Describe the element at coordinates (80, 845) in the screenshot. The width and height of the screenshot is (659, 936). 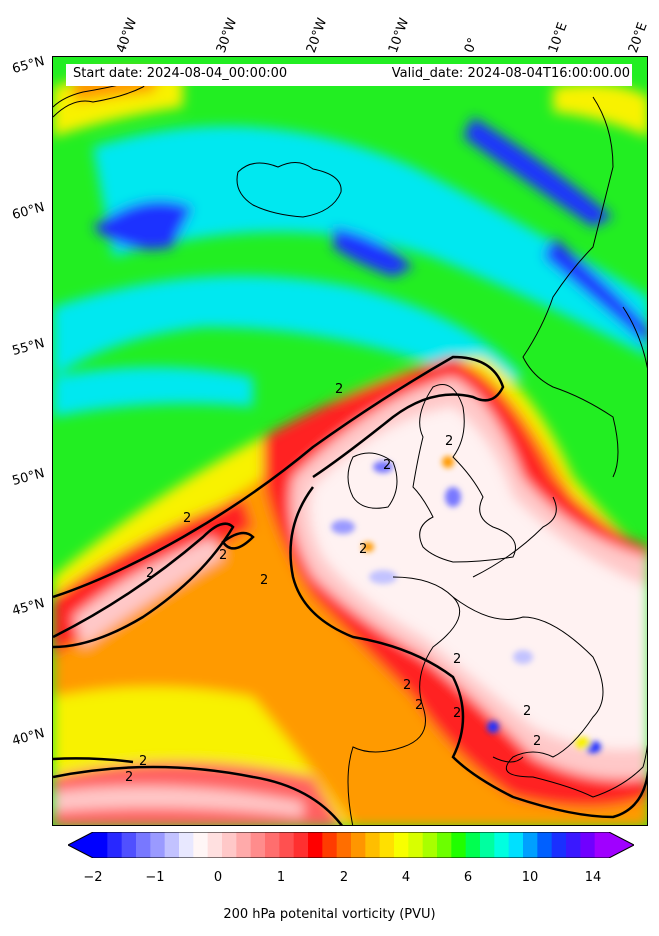
I see `colorbar-extend-min` at that location.